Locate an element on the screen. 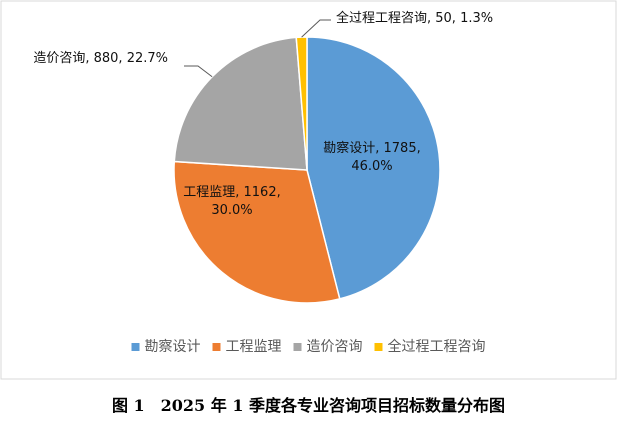  pie-slice-kancha-sheji is located at coordinates (373, 168).